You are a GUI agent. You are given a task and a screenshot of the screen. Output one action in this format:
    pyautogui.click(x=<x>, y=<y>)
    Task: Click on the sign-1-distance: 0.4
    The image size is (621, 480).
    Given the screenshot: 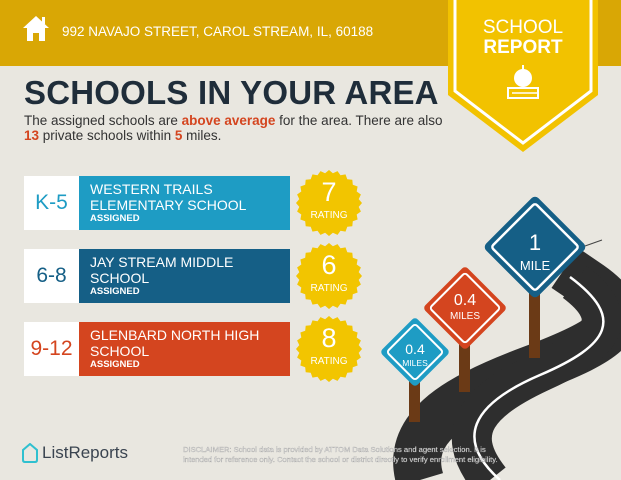 What is the action you would take?
    pyautogui.click(x=415, y=349)
    